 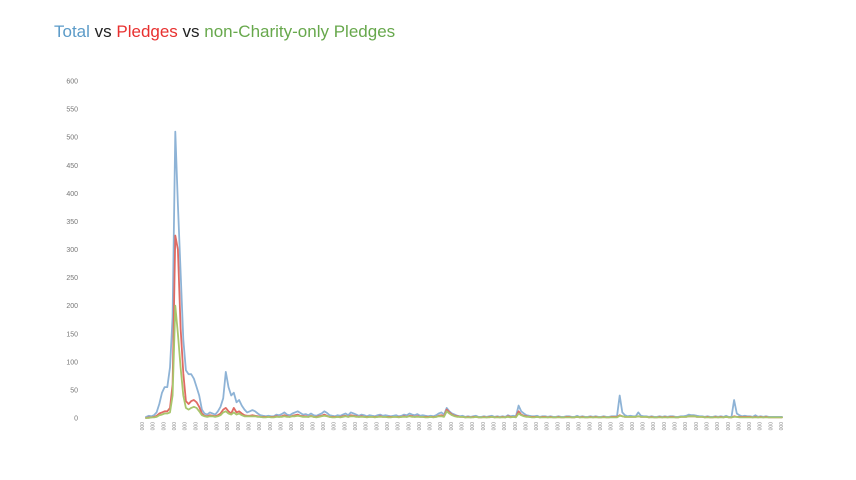 I want to click on y-tick-label: 300, so click(x=72, y=250).